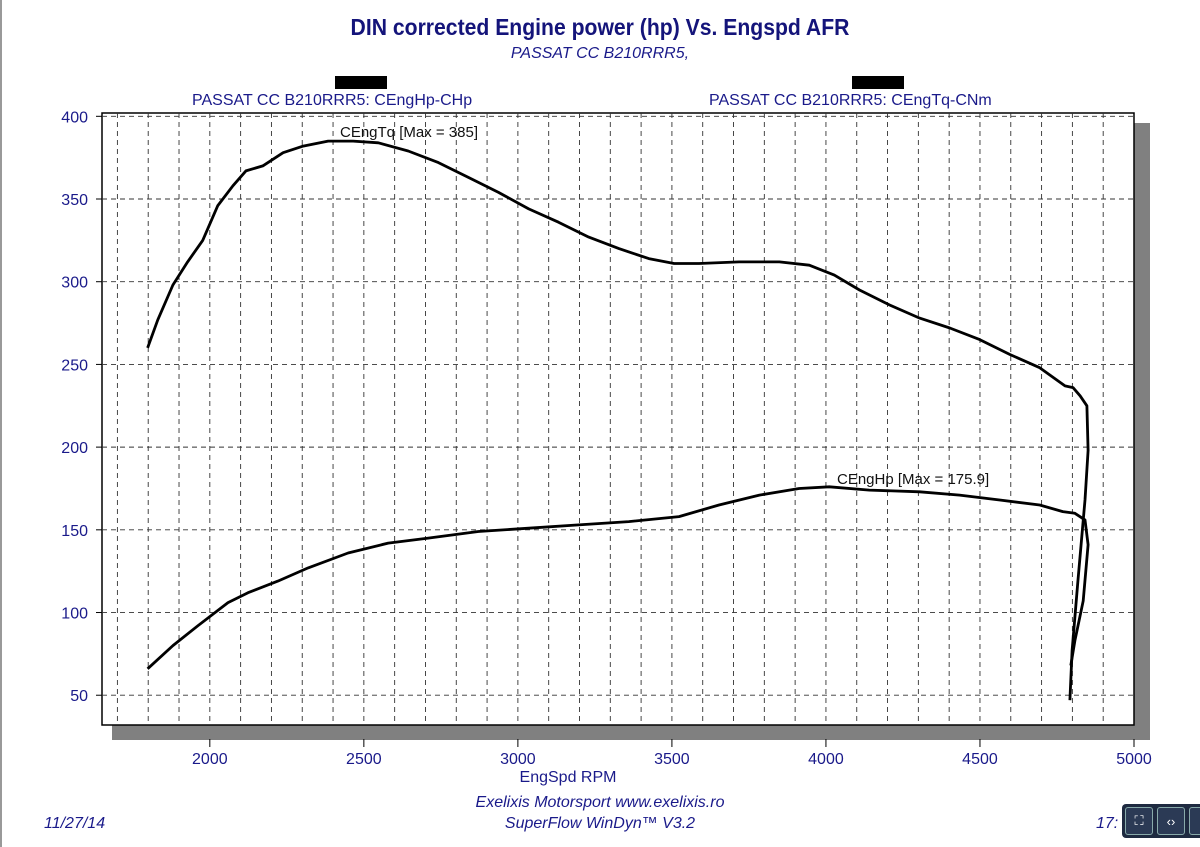 Image resolution: width=1200 pixels, height=847 pixels. What do you see at coordinates (1, 423) in the screenshot?
I see `page-edge` at bounding box center [1, 423].